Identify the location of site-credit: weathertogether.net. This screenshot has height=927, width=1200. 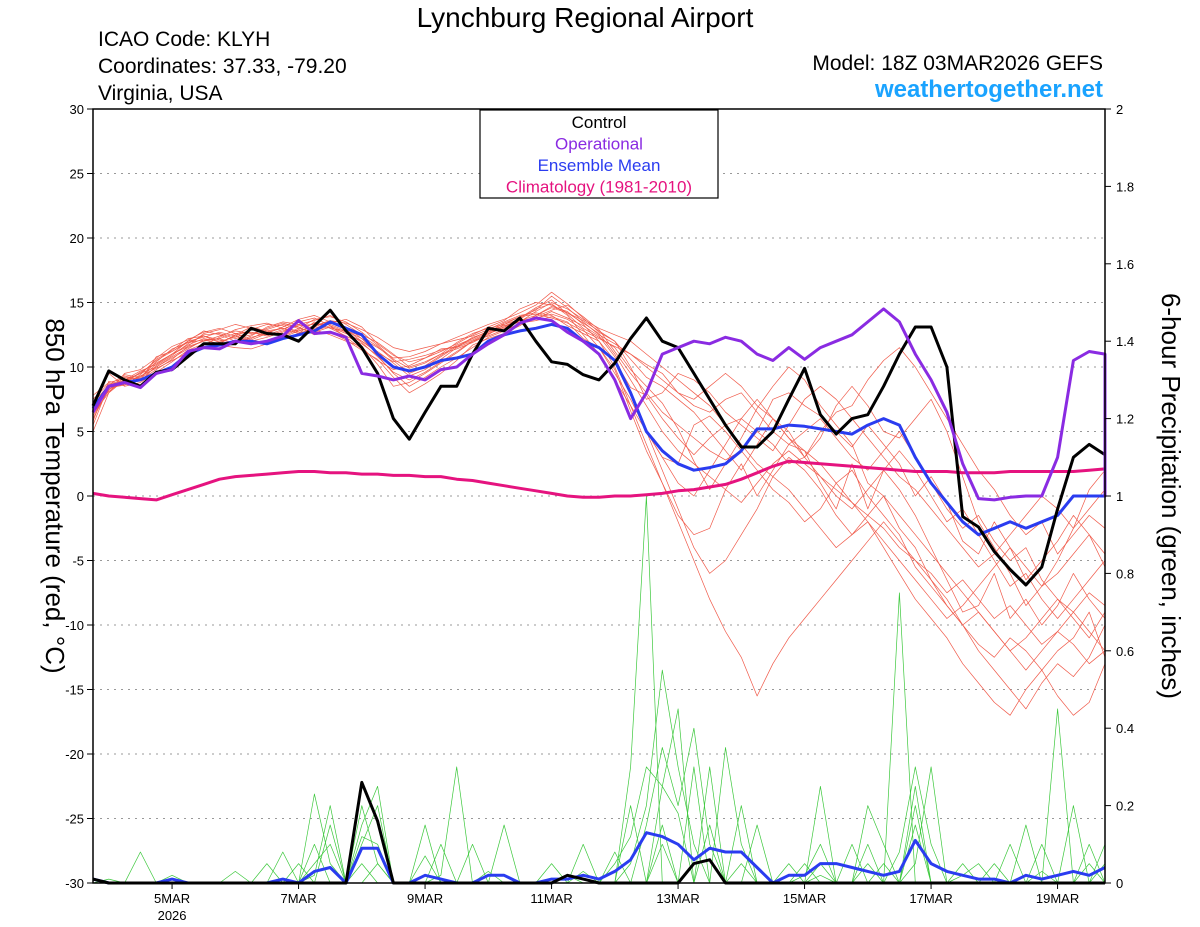
(988, 89).